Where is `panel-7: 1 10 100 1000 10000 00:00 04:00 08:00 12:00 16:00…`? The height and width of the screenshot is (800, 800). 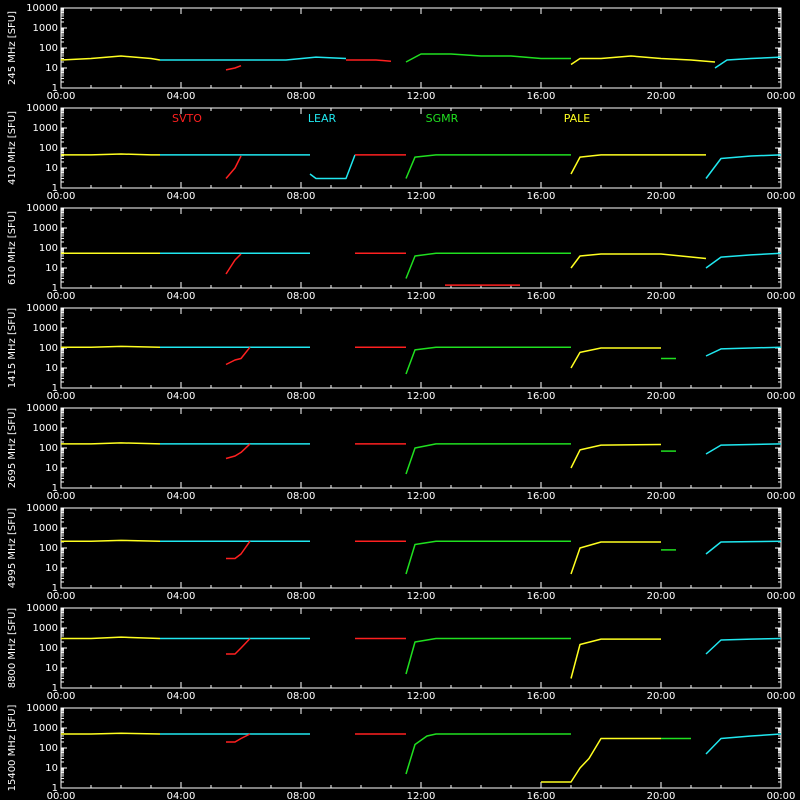 panel-7: 1 10 100 1000 10000 00:00 04:00 08:00 12:00 16:00… is located at coordinates (401, 652).